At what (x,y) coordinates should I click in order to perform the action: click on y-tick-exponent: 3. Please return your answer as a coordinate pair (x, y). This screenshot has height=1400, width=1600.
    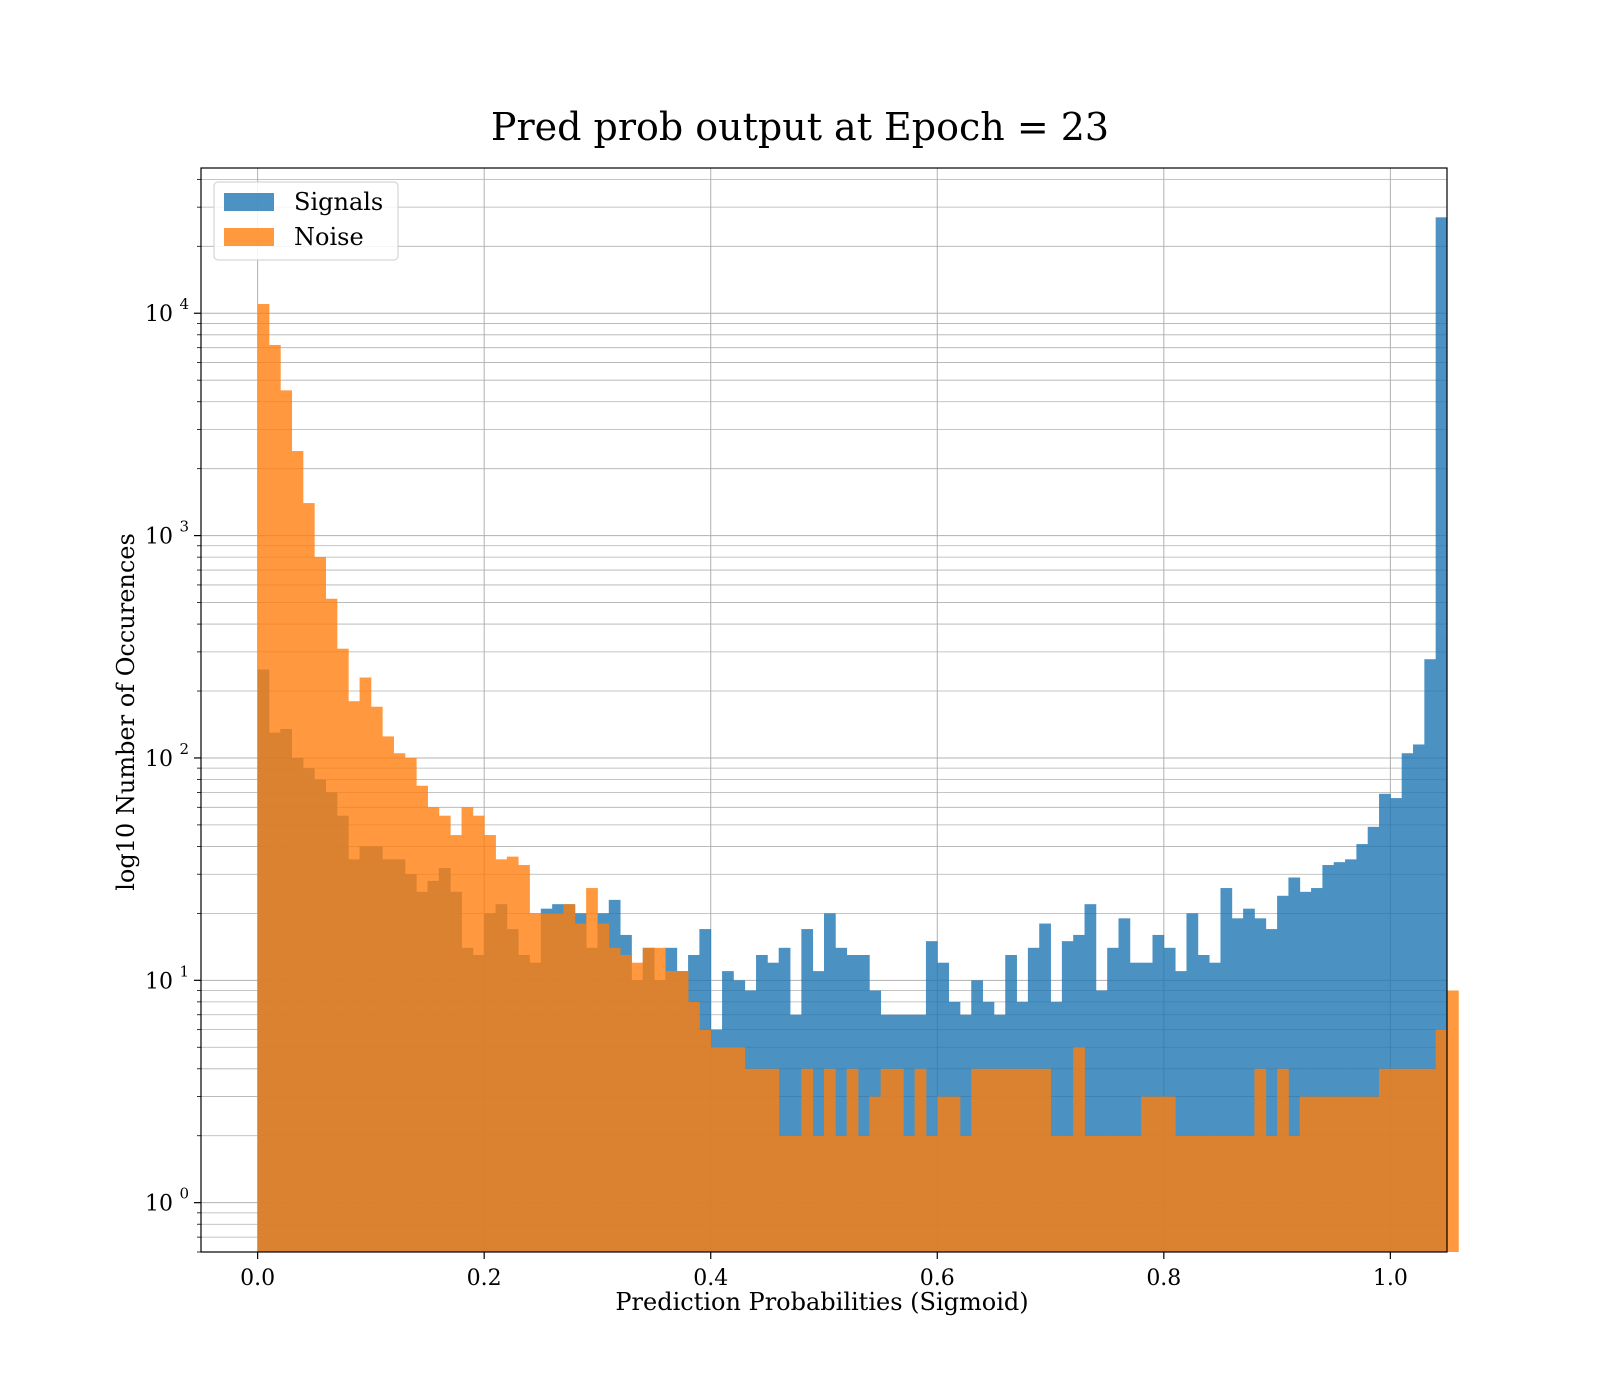
    Looking at the image, I should click on (184, 527).